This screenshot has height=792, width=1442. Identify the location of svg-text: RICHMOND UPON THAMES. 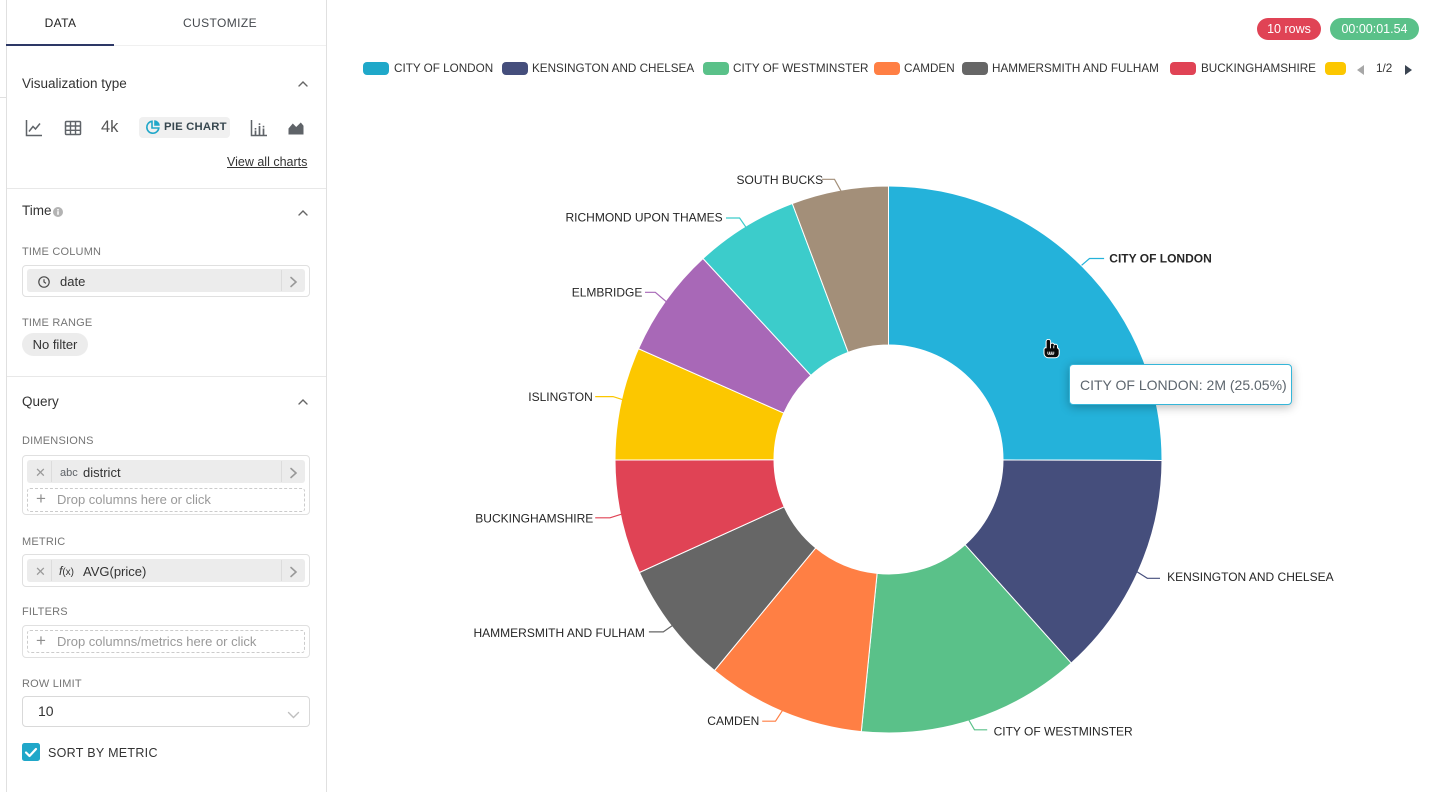
(644, 218).